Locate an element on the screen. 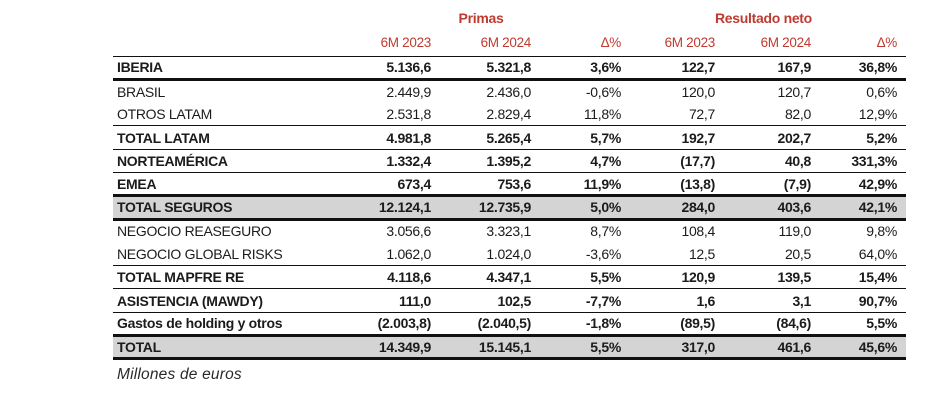  value-cell: 5.321,8 is located at coordinates (481, 68).